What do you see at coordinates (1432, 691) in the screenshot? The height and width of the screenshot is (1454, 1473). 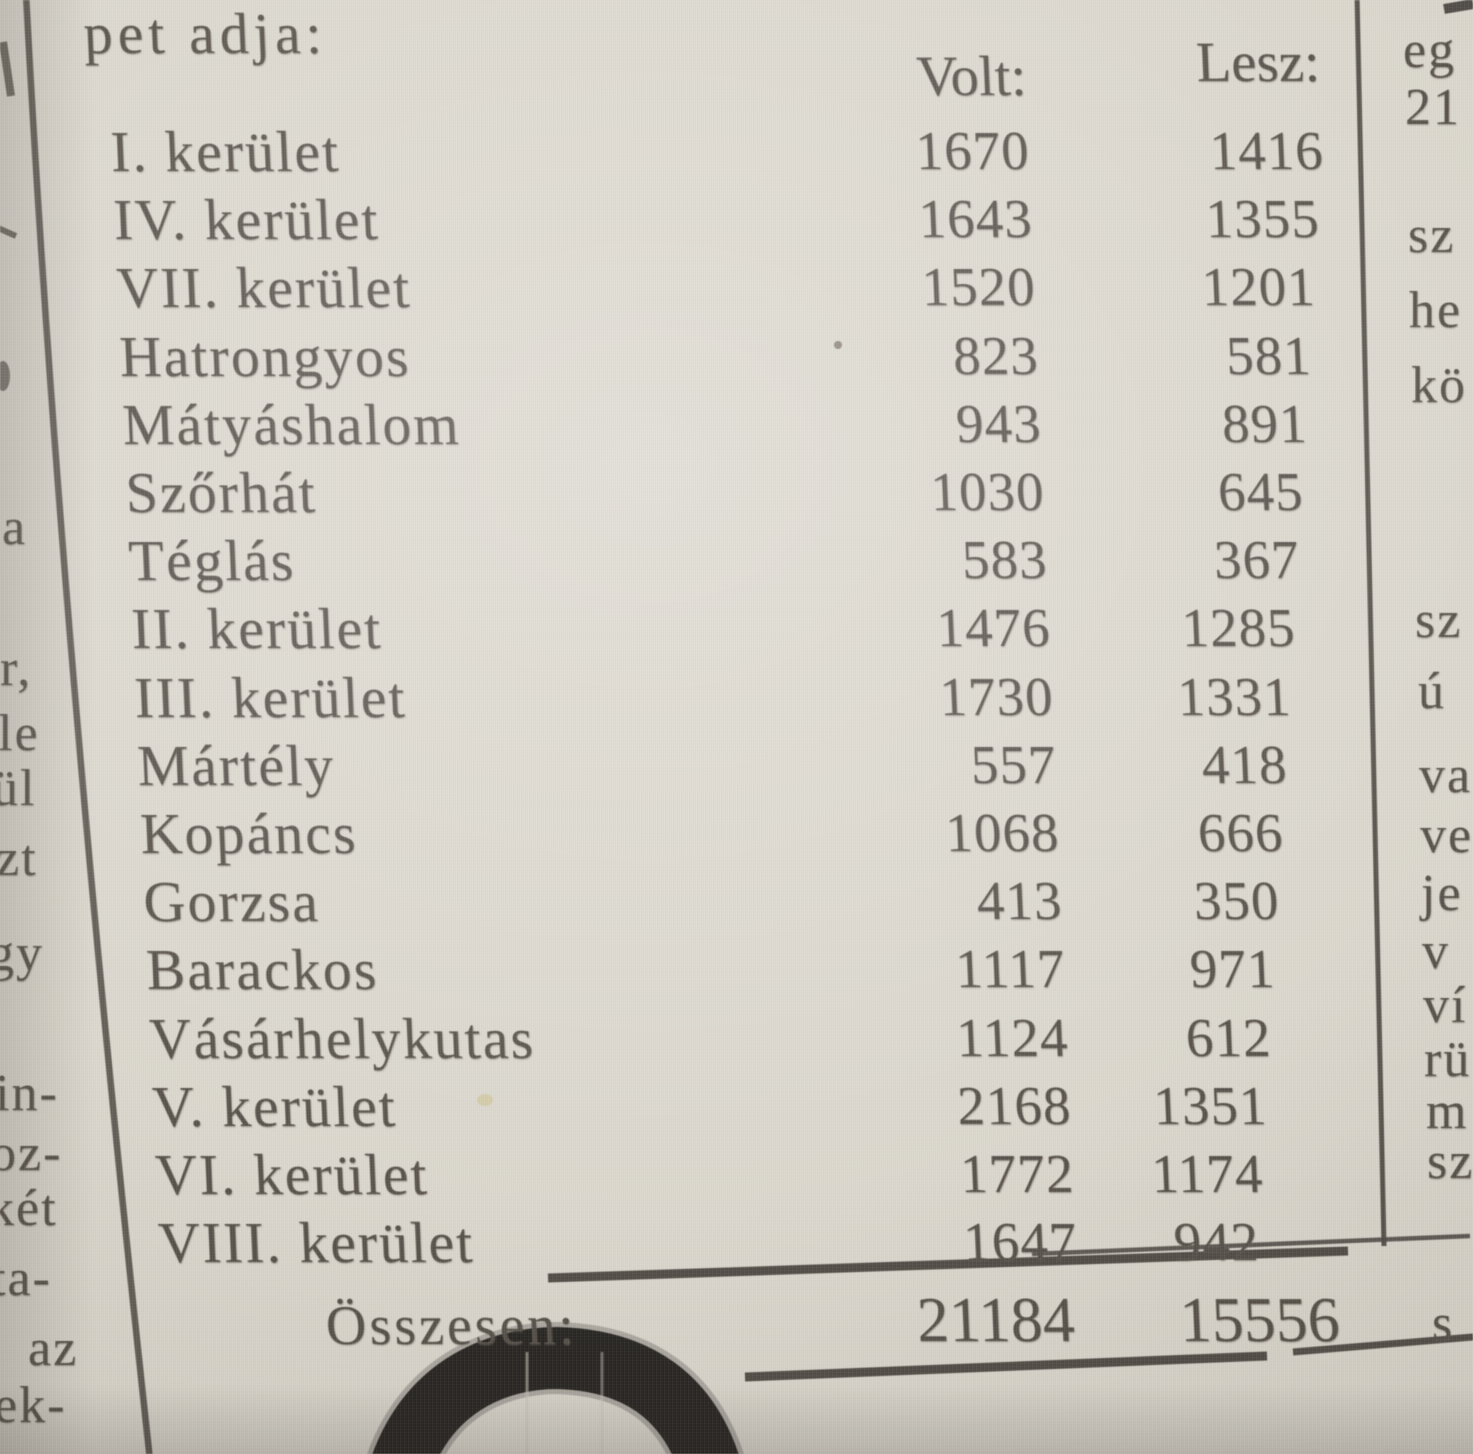 I see `margin-text-fragment: ú` at bounding box center [1432, 691].